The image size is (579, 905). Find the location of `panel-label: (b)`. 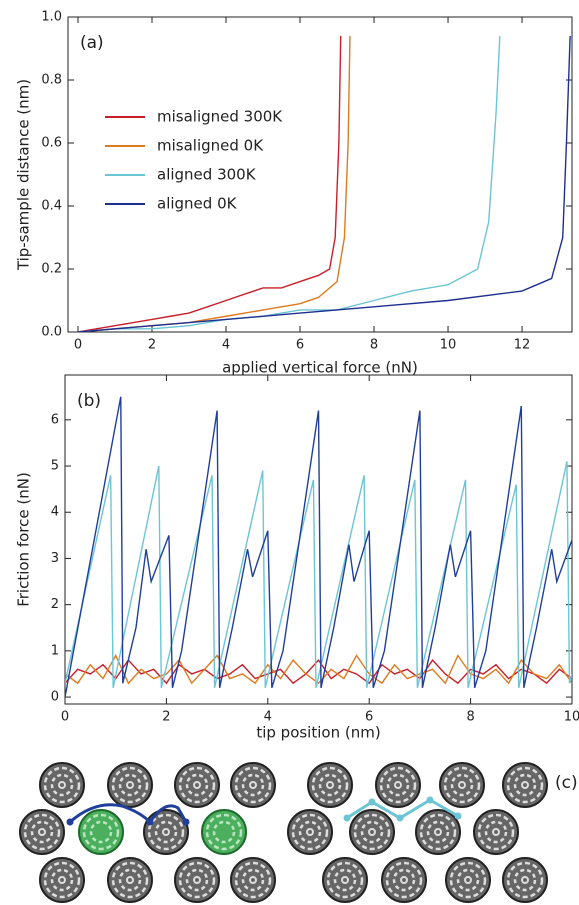

panel-label: (b) is located at coordinates (89, 401).